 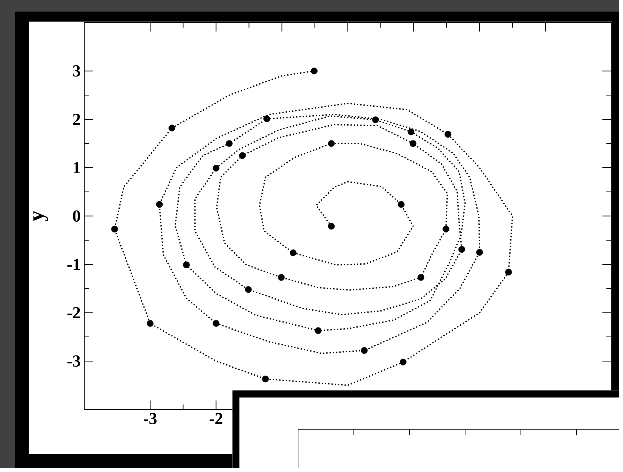 I want to click on y-tick-label: 0, so click(x=76, y=216).